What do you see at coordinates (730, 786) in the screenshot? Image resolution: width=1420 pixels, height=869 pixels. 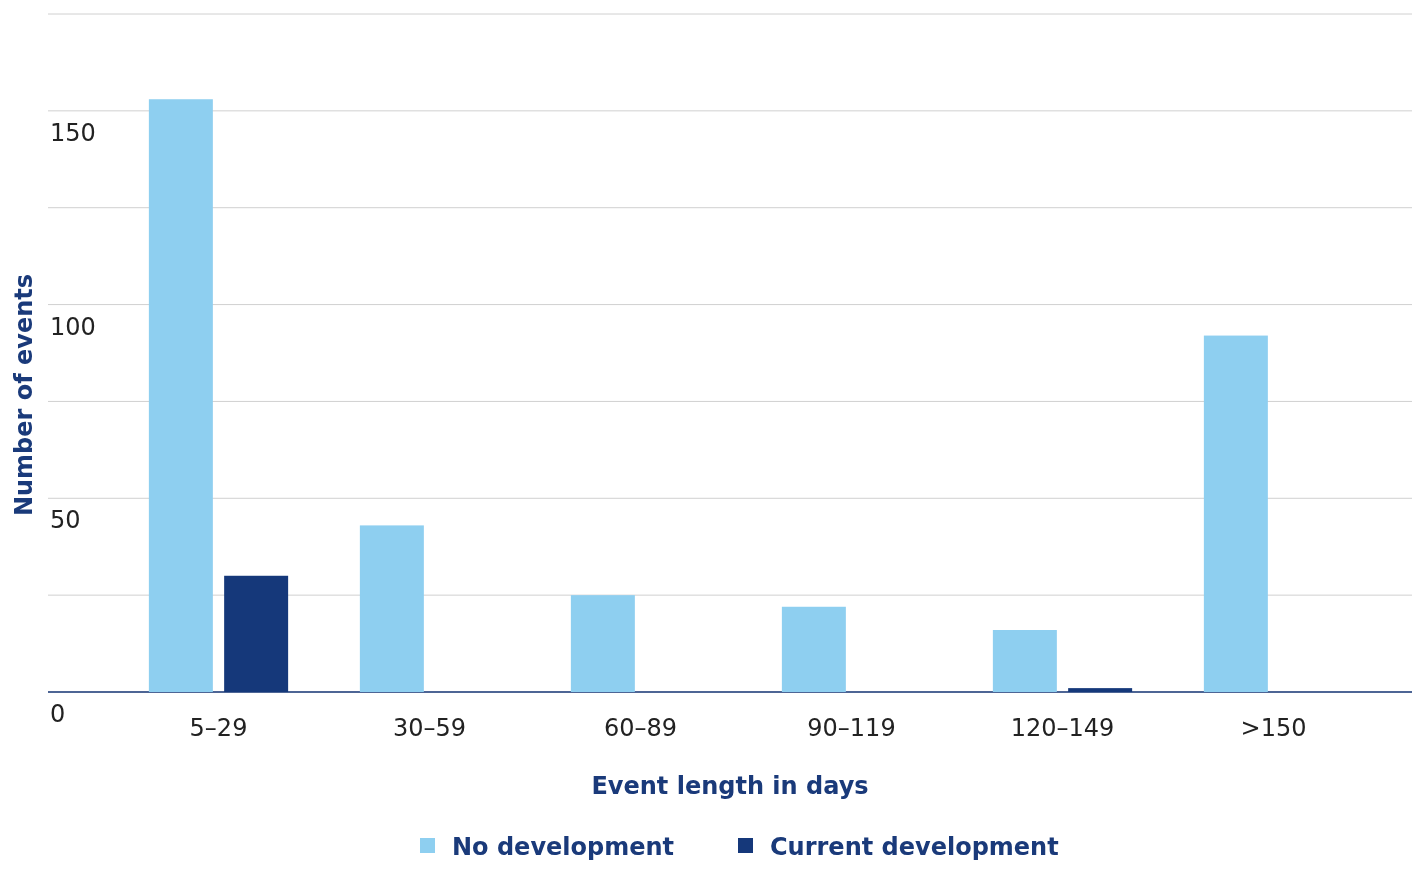 I see `x-axis-title: Event length in days` at bounding box center [730, 786].